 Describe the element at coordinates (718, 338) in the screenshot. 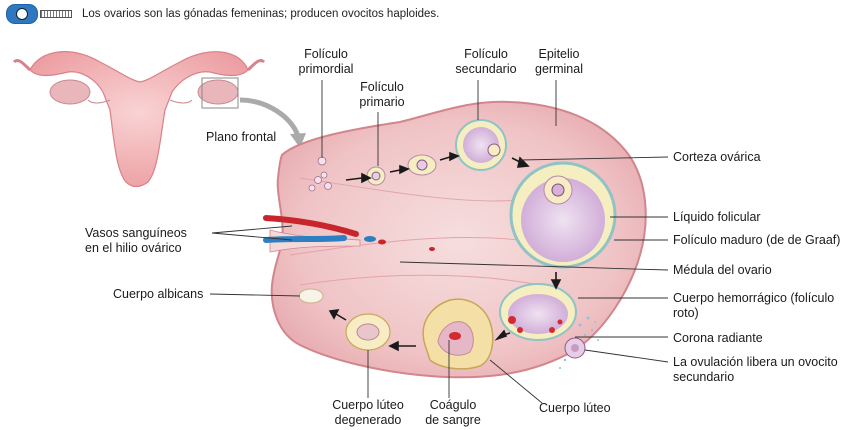

I see `label-corona-radiante: Corona radiante` at that location.